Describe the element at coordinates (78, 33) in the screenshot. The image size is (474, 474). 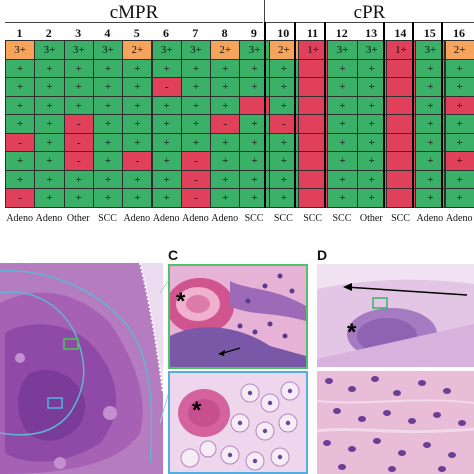
I see `column-number: 3` at that location.